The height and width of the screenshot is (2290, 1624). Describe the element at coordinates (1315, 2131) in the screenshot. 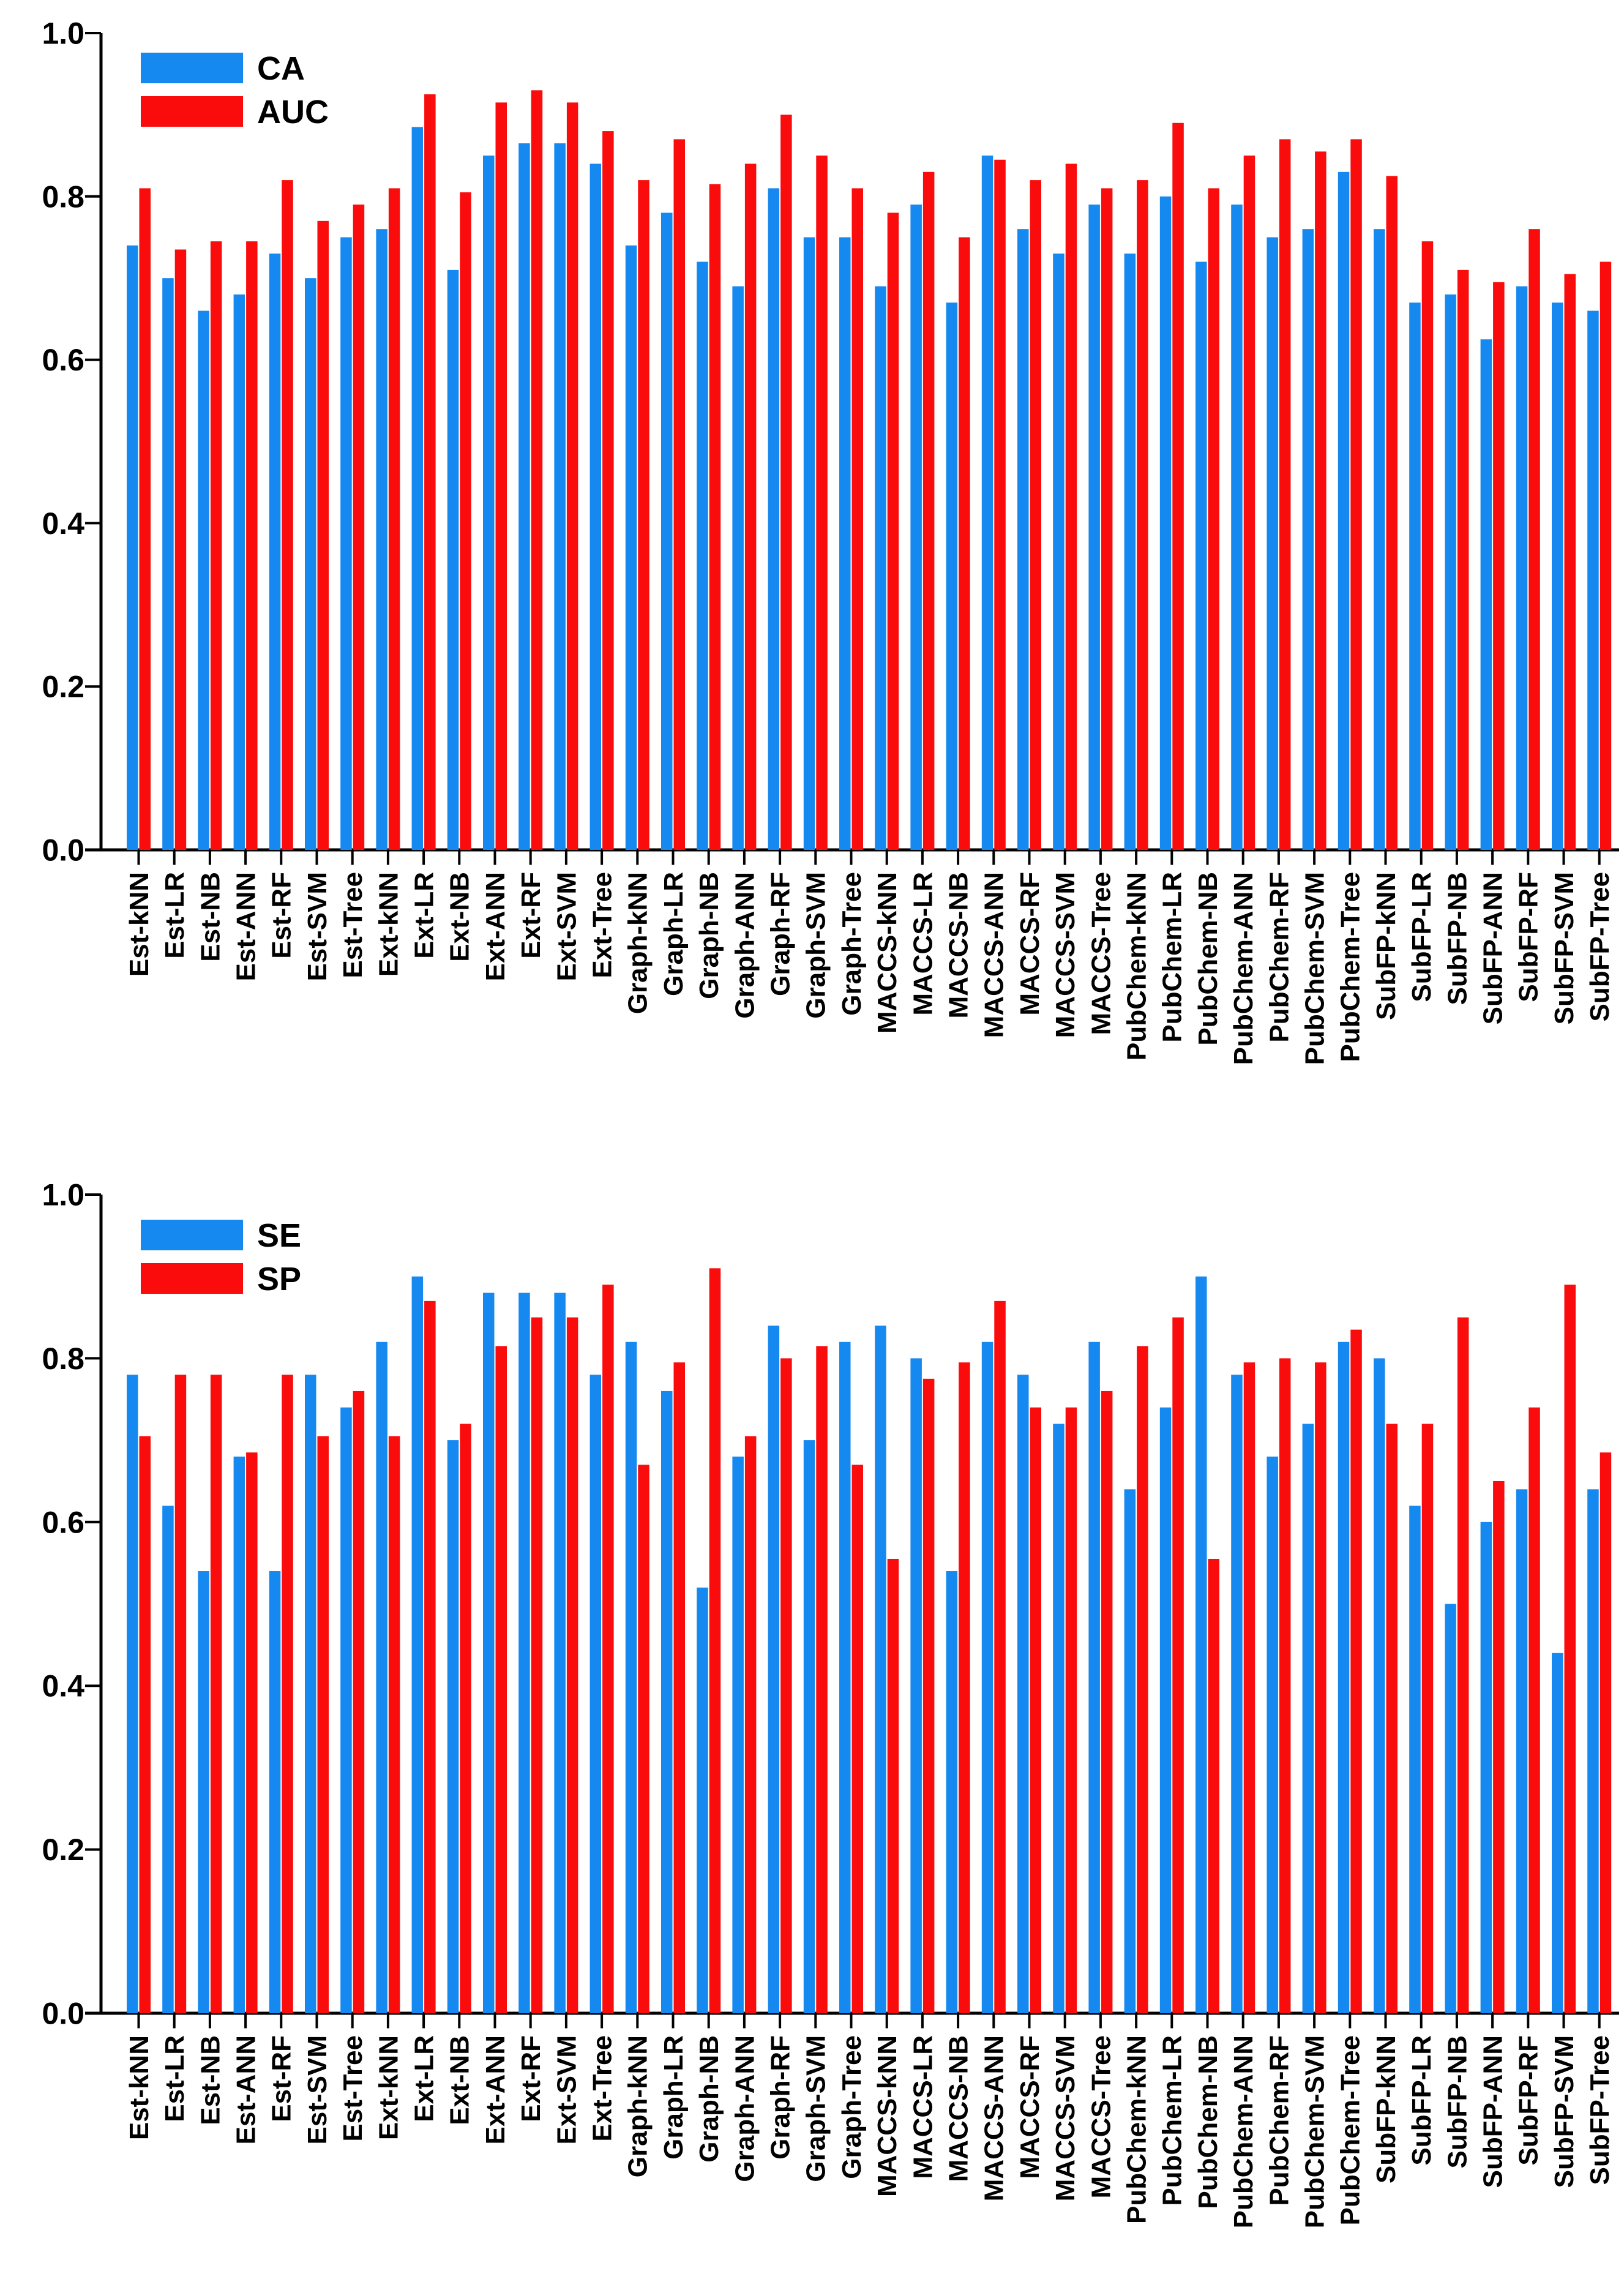

I see `x-tick-label: PubChem-SVM` at that location.